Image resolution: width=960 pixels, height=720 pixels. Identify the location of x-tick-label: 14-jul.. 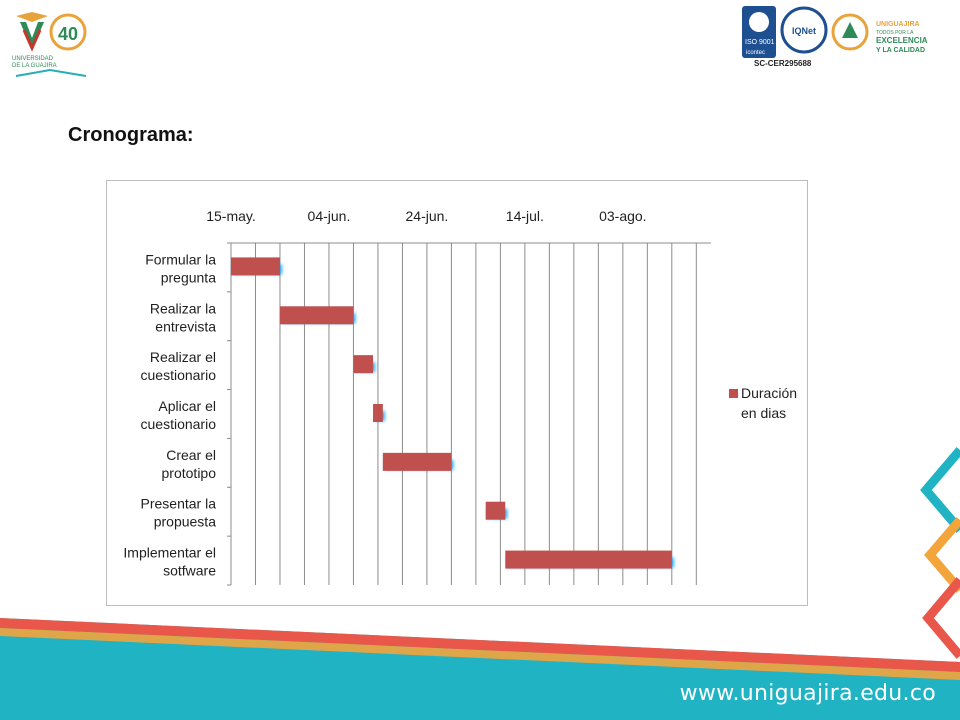
(525, 216).